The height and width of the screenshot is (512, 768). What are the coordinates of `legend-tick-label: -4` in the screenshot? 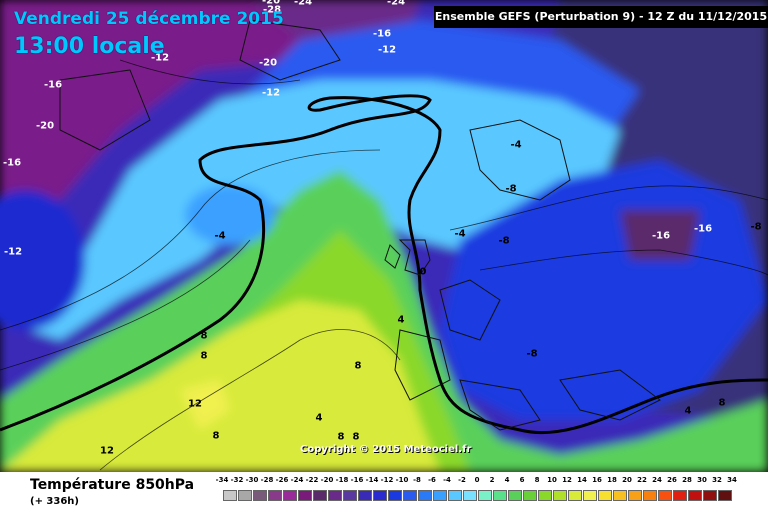 It's located at (447, 480).